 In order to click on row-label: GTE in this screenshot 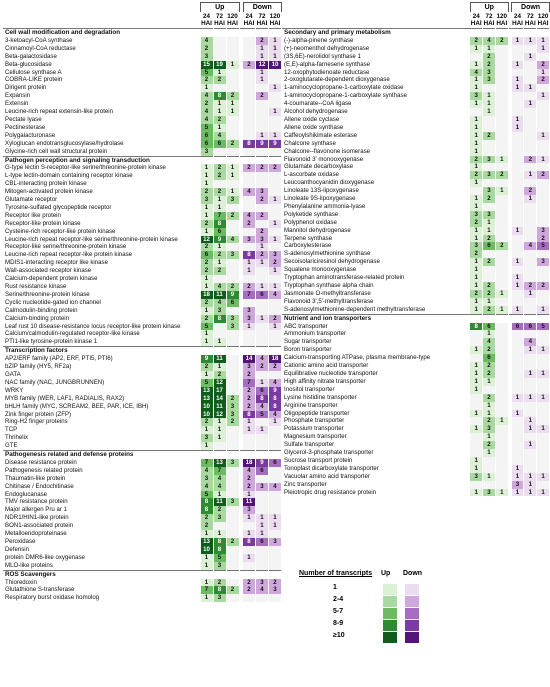, I will do `click(11, 446)`.